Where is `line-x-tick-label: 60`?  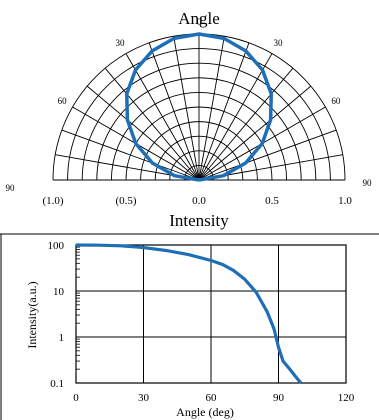 line-x-tick-label: 60 is located at coordinates (212, 398).